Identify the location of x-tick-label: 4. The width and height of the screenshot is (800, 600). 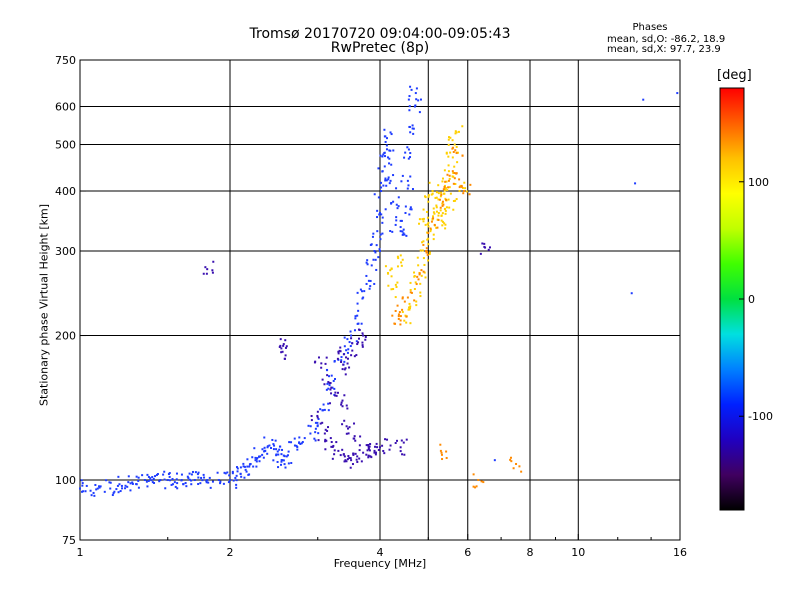
(380, 552).